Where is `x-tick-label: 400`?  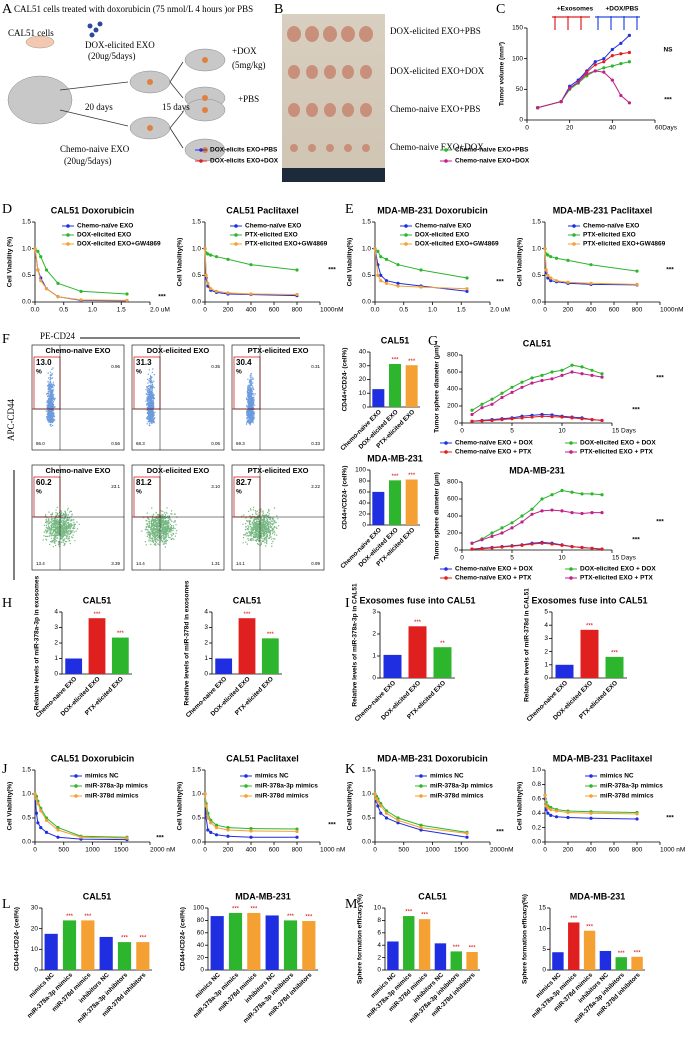
x-tick-label: 400 is located at coordinates (251, 310).